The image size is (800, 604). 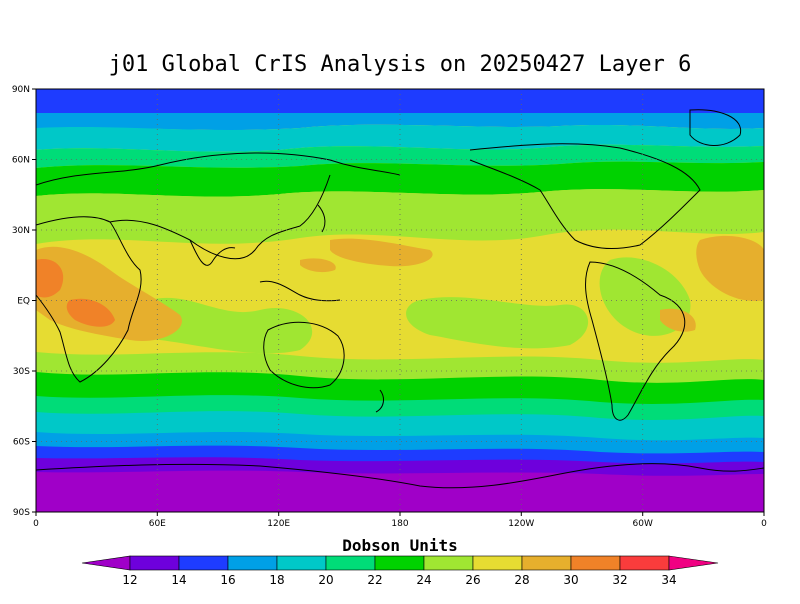 What do you see at coordinates (379, 401) in the screenshot?
I see `coast-nz` at bounding box center [379, 401].